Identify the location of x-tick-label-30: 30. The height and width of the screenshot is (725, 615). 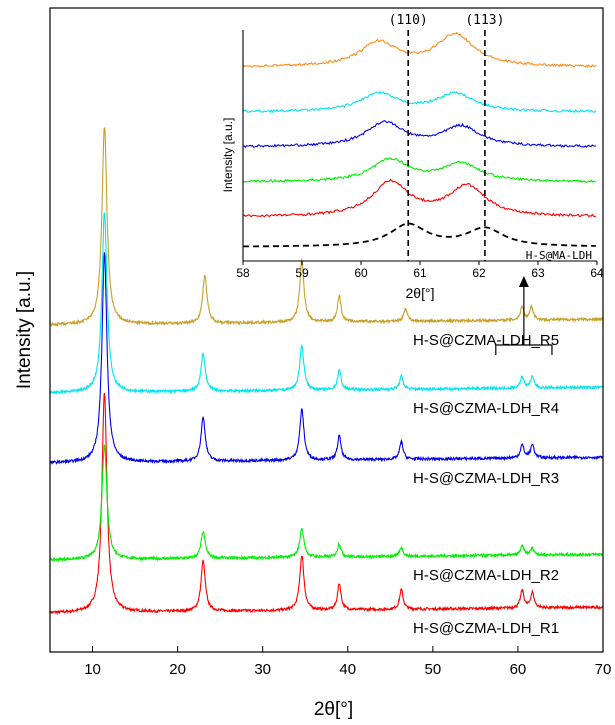
(262, 669).